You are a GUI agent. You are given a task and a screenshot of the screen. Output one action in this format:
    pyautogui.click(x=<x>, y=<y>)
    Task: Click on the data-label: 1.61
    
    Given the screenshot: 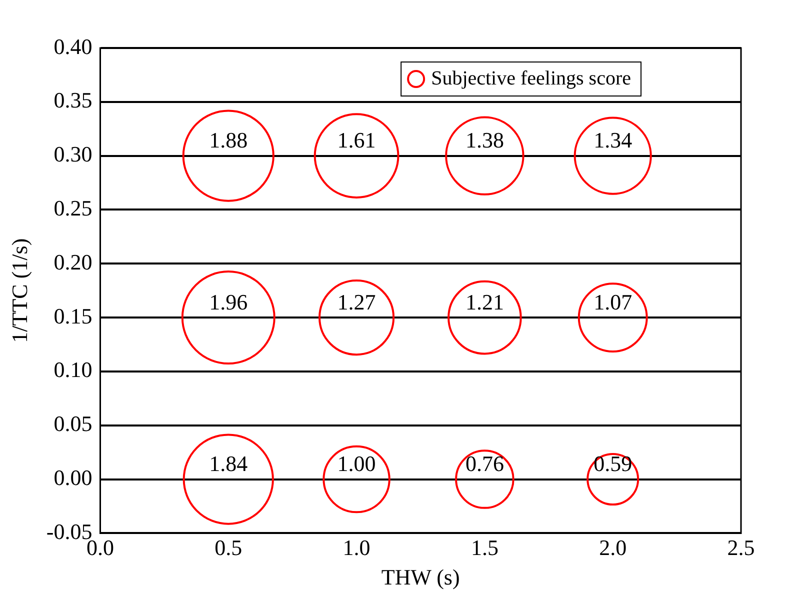 What is the action you would take?
    pyautogui.click(x=356, y=140)
    